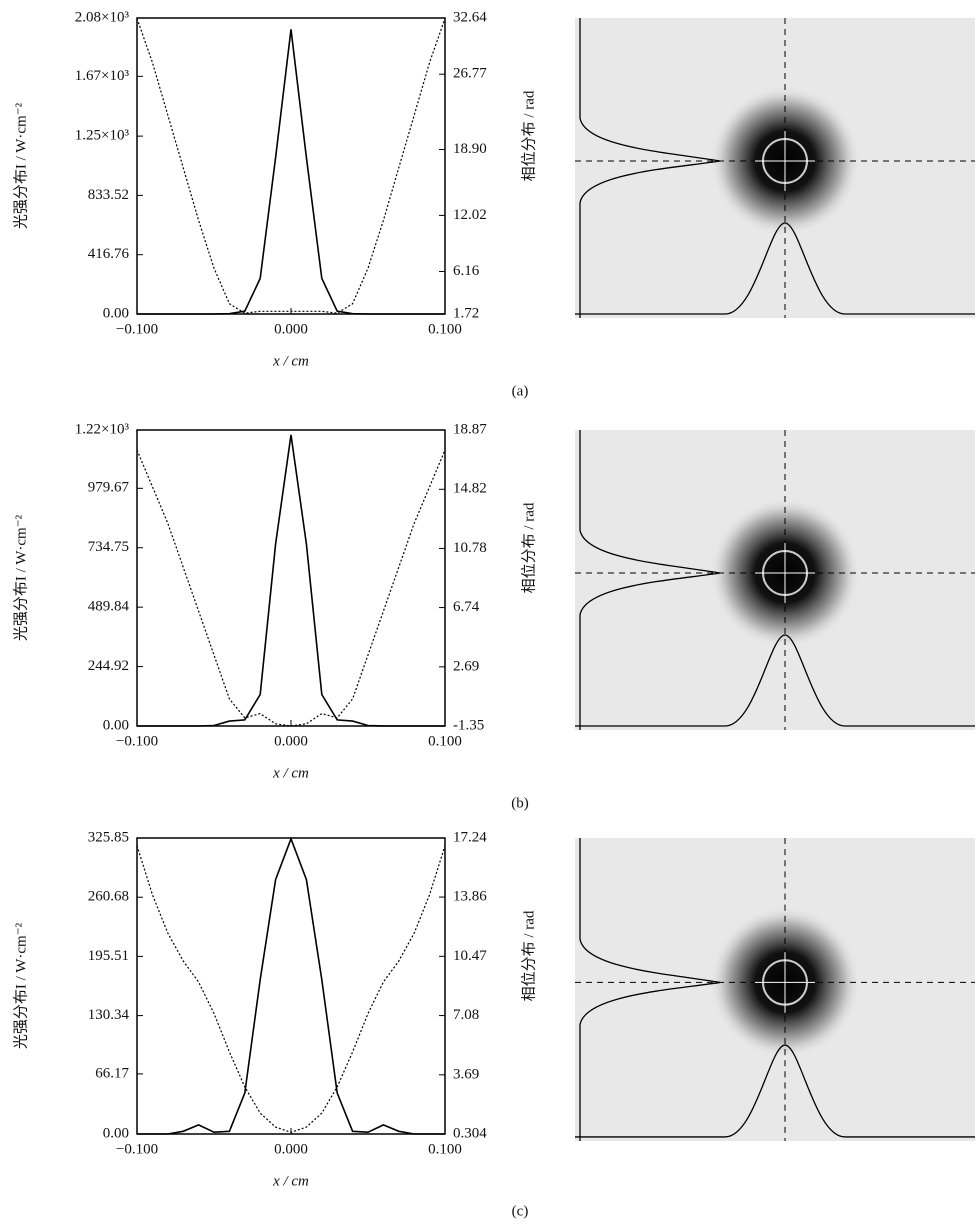 The width and height of the screenshot is (977, 1232). Describe the element at coordinates (470, 1133) in the screenshot. I see `y2-tick-label: 0.304` at that location.